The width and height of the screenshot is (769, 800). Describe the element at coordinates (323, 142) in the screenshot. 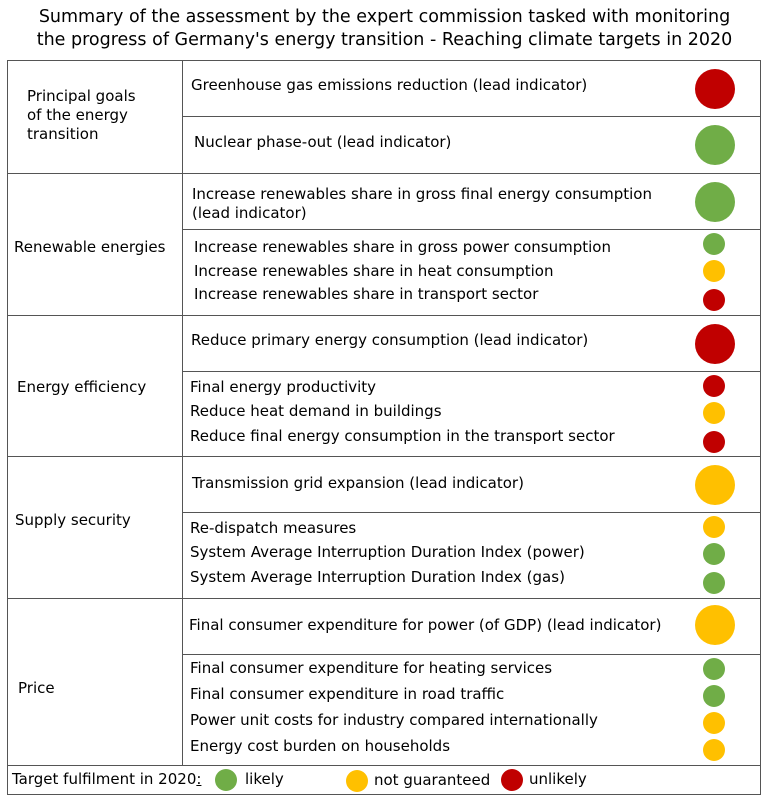

I see `indicator-text: Nuclear phase-out (lead indicator)` at that location.